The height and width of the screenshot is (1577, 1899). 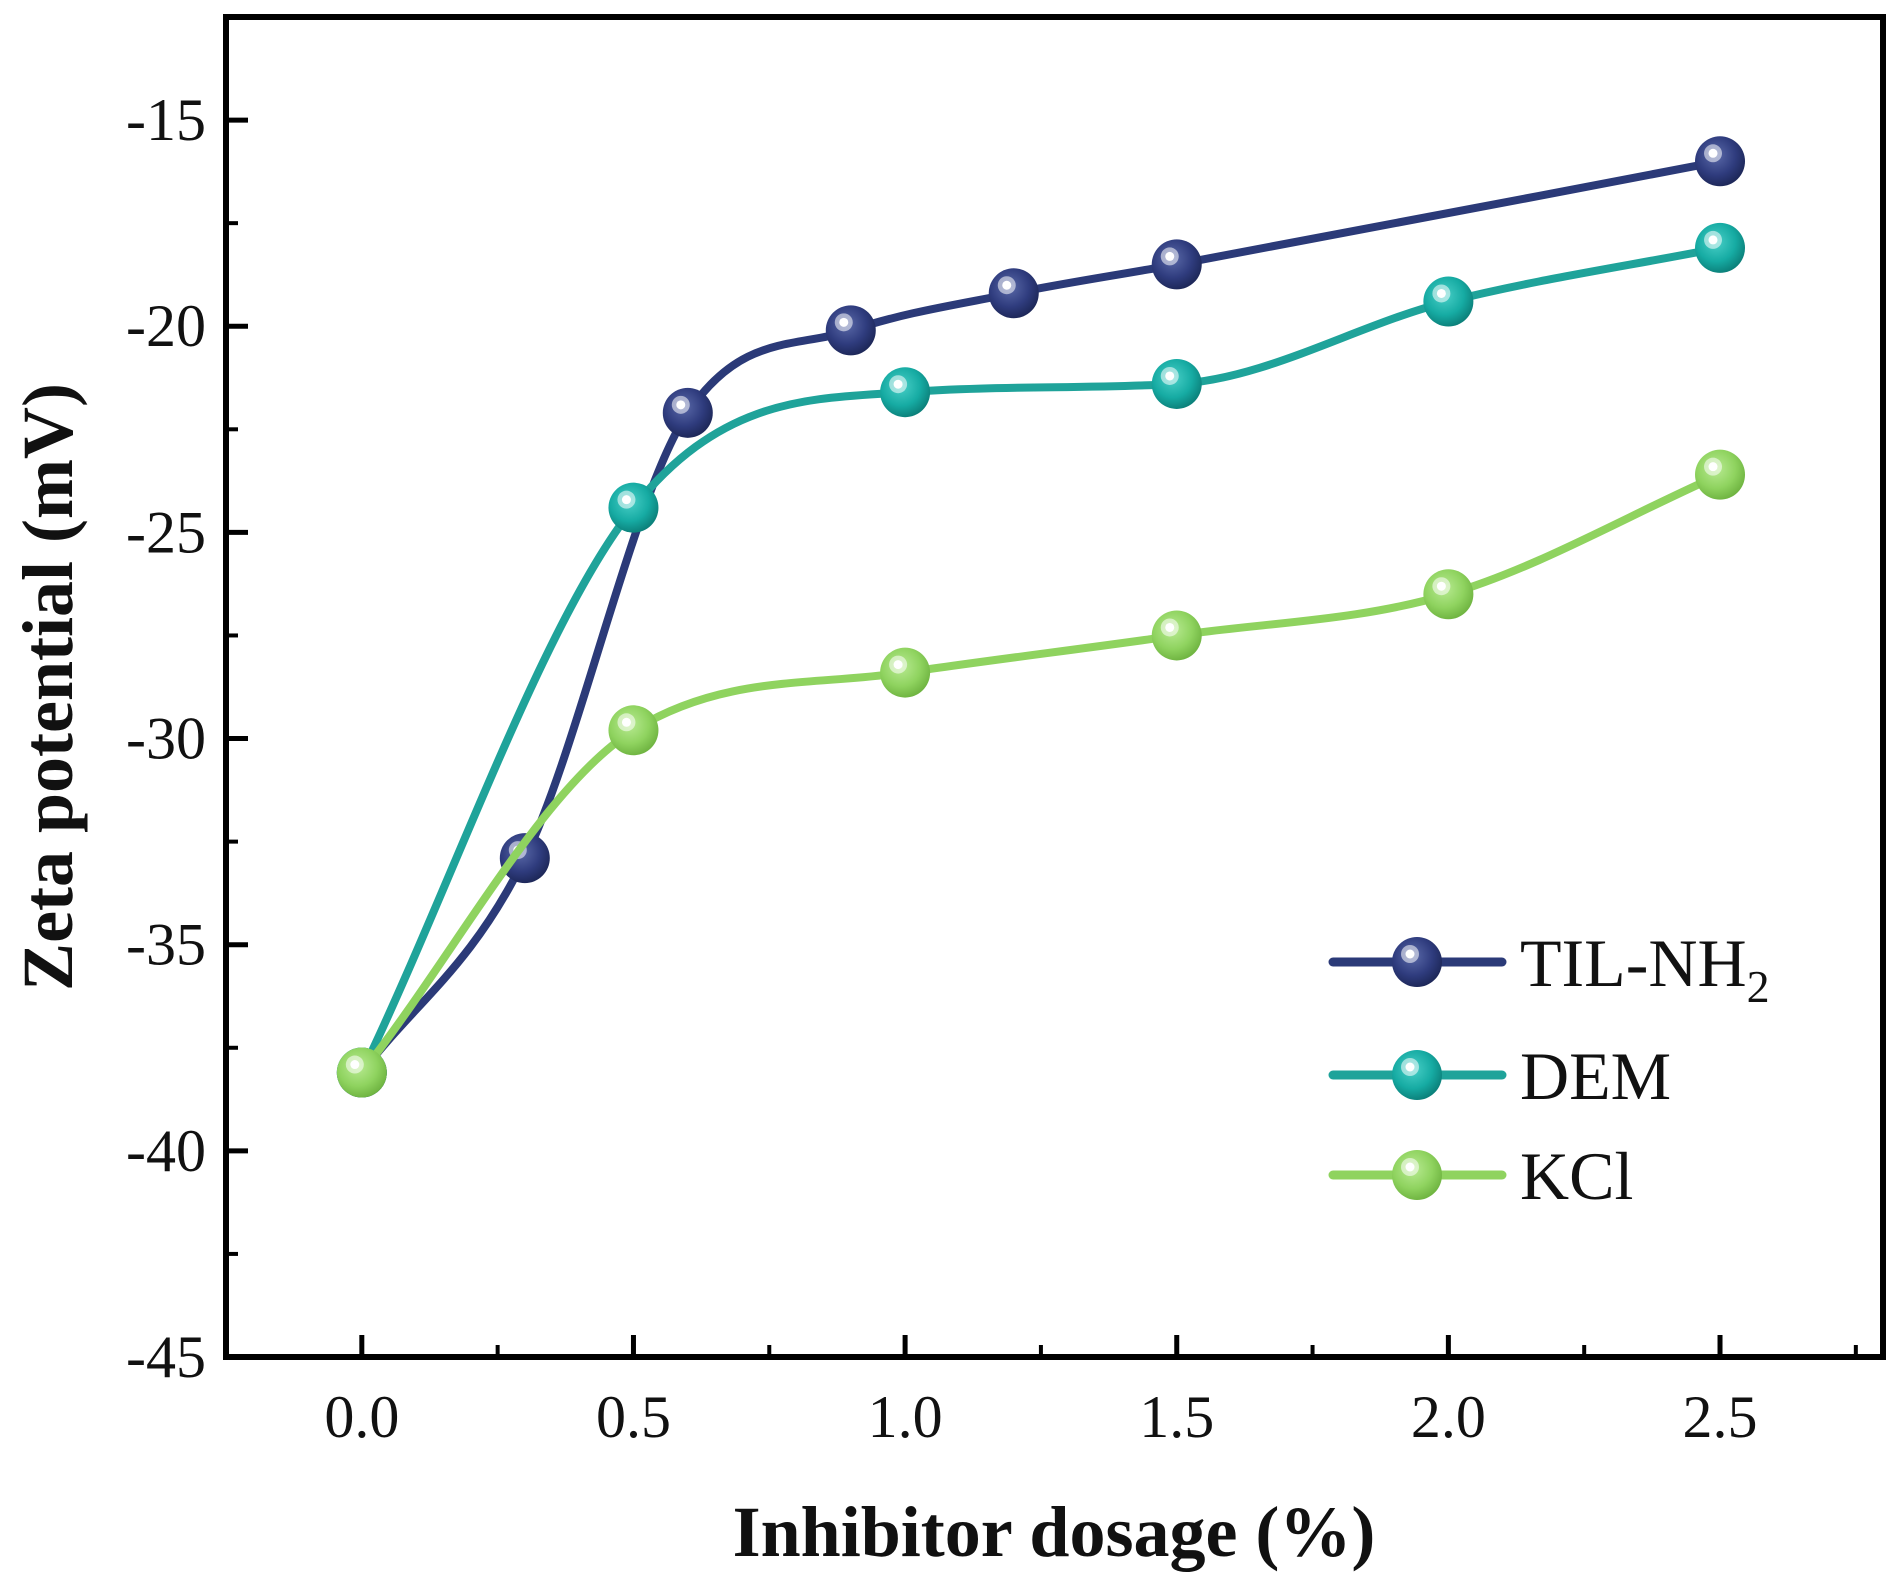 What do you see at coordinates (1576, 1176) in the screenshot?
I see `legend-label: KCl` at bounding box center [1576, 1176].